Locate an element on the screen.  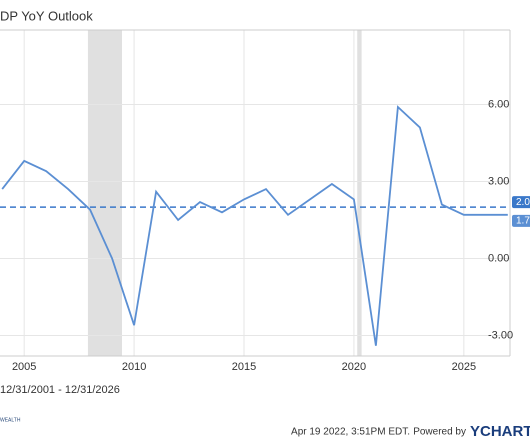
brand: YCHARTS is located at coordinates (500, 431).